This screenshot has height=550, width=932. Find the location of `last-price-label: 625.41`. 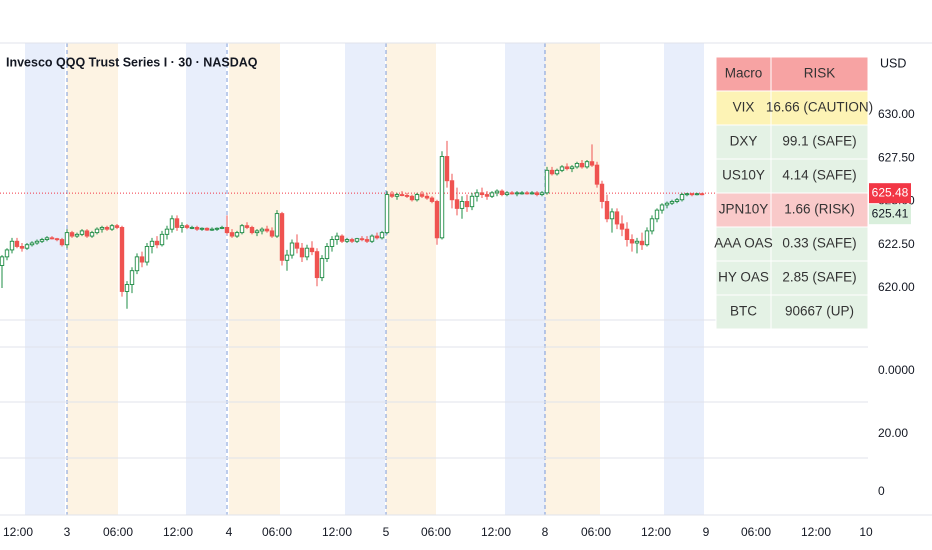

last-price-label: 625.41 is located at coordinates (890, 213).